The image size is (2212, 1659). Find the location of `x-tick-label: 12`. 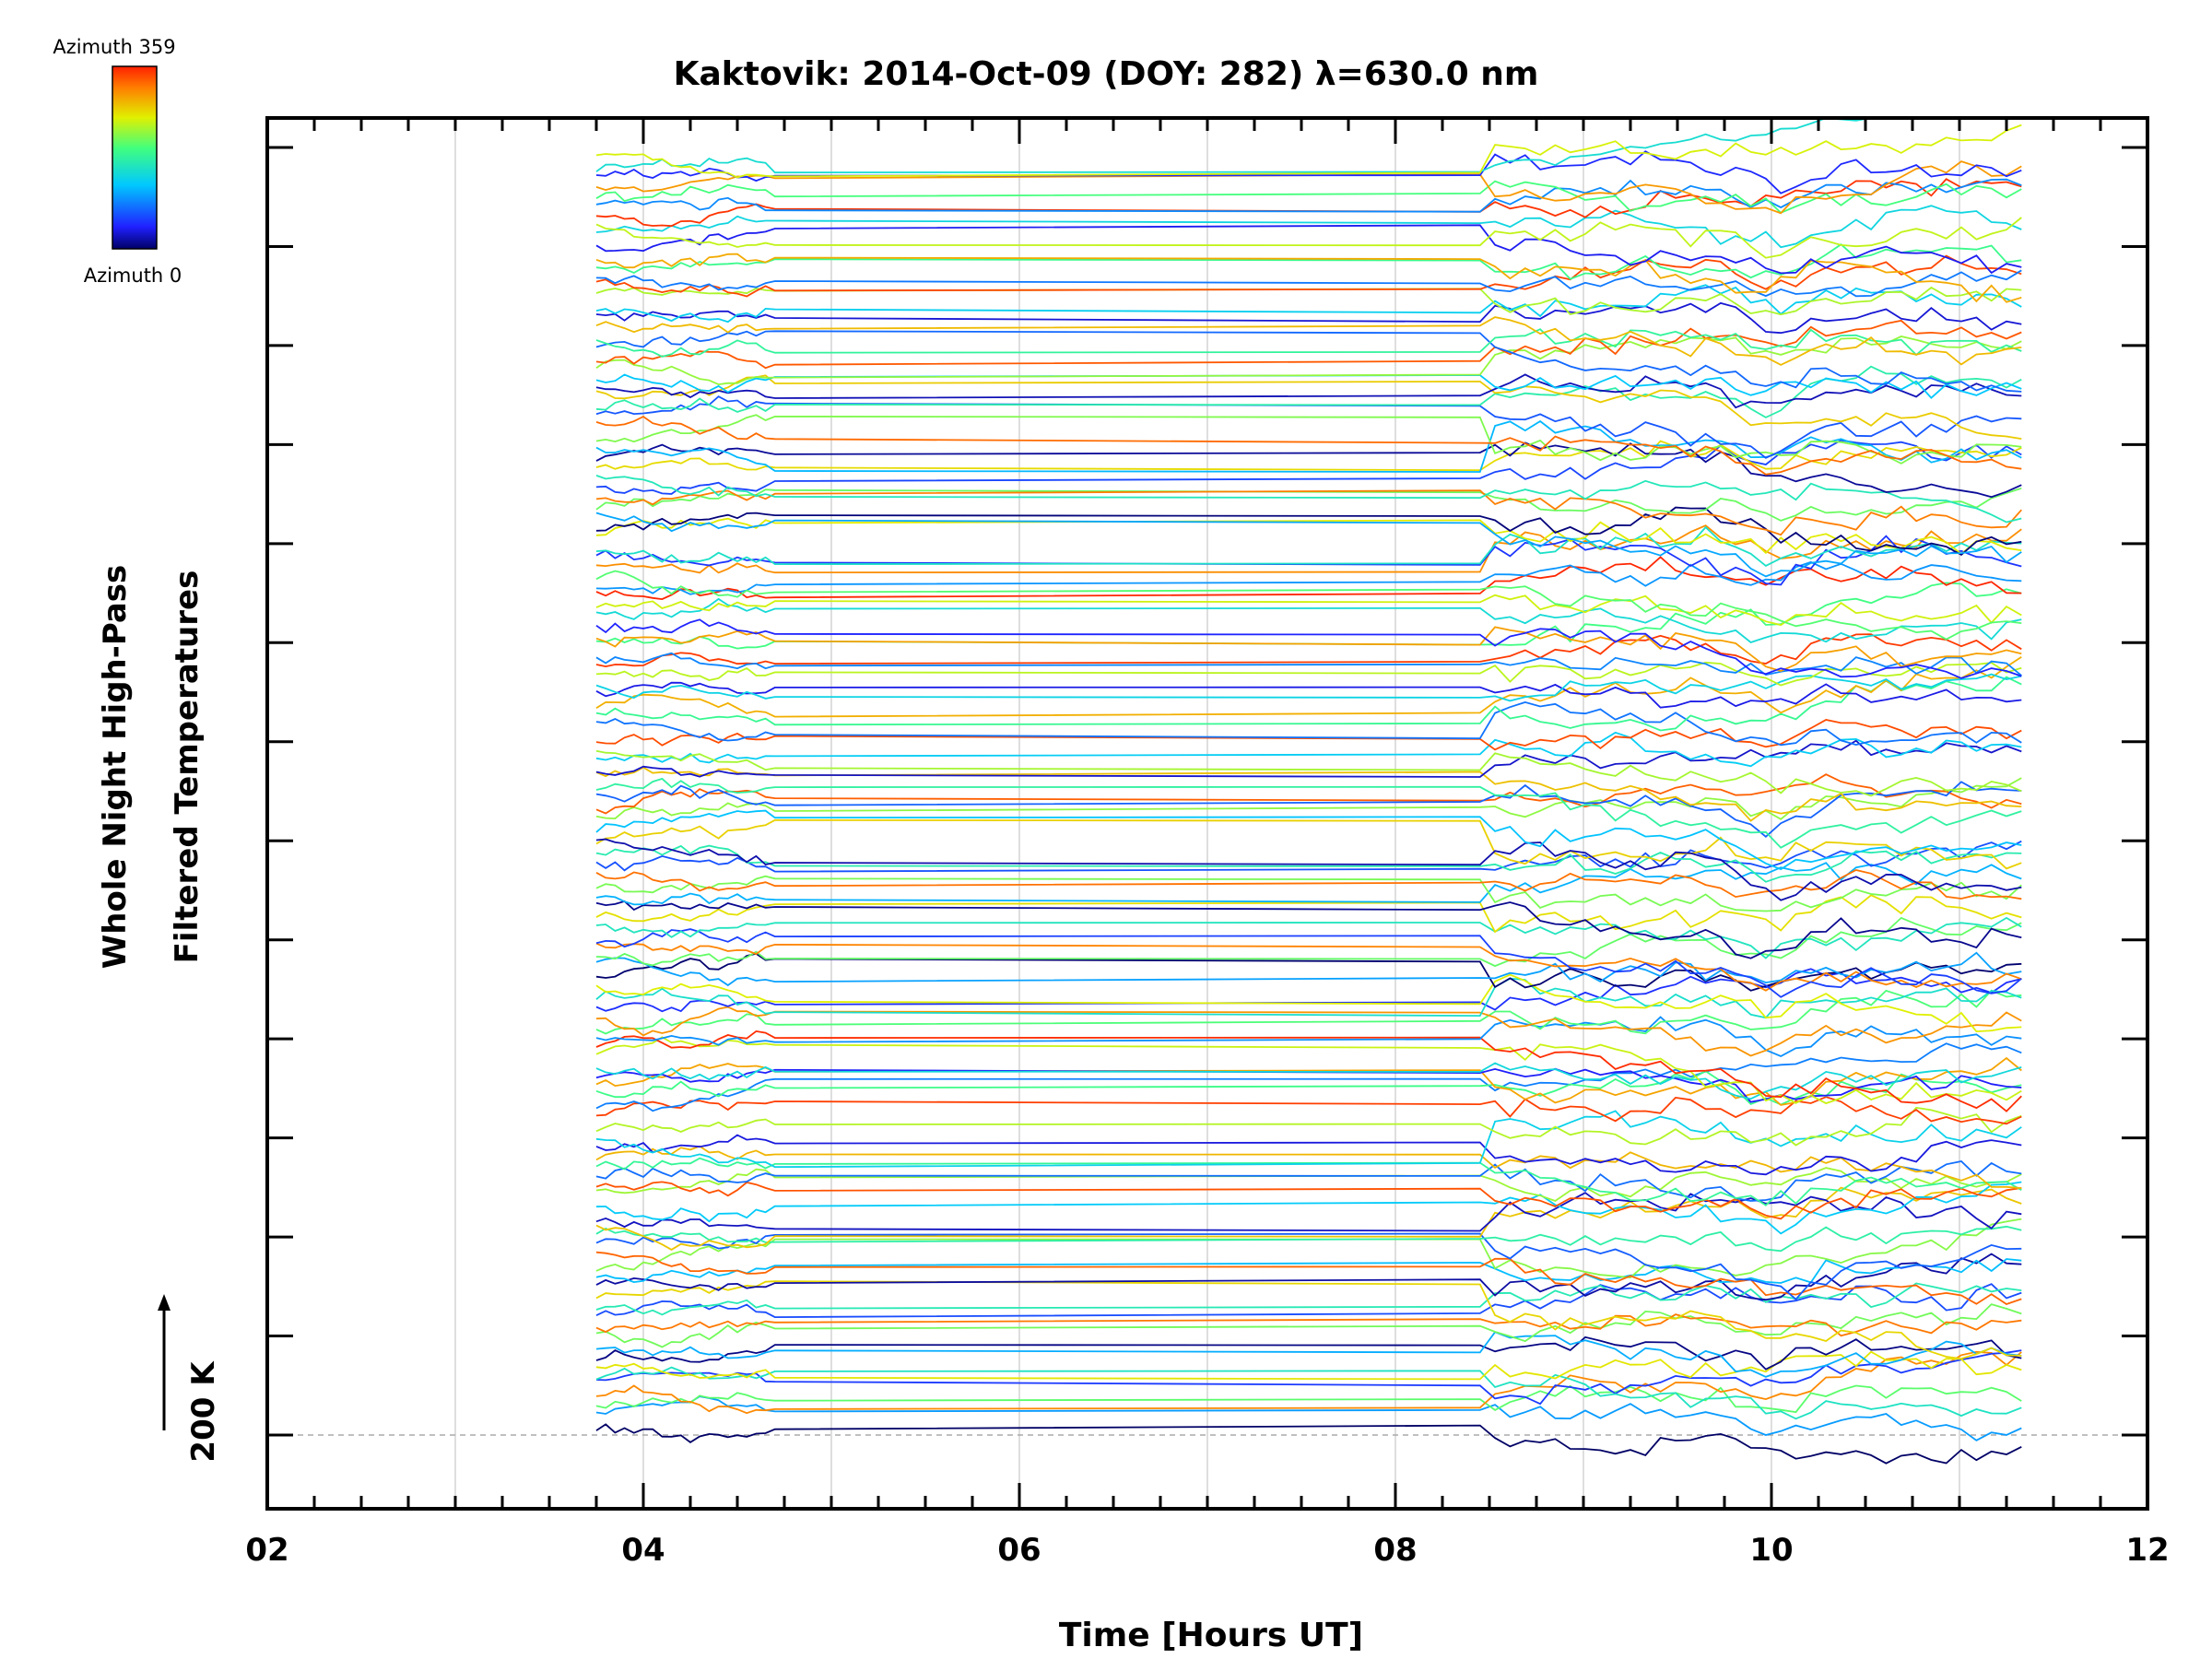

x-tick-label: 12 is located at coordinates (2147, 1550).